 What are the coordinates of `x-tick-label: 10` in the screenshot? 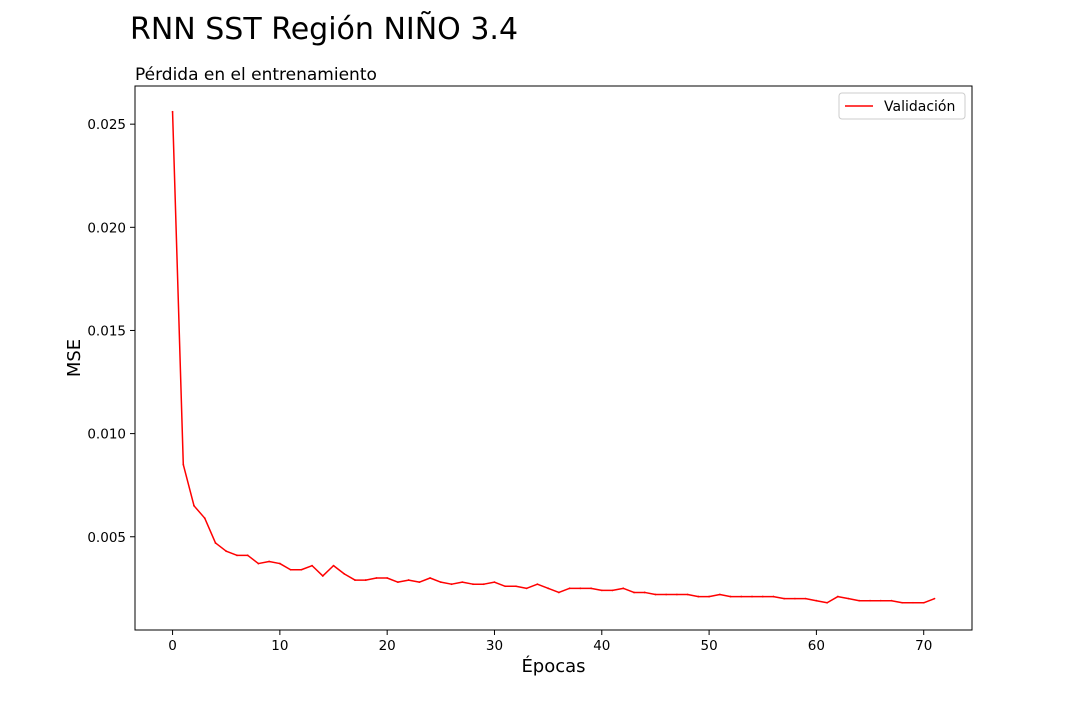 It's located at (279, 646).